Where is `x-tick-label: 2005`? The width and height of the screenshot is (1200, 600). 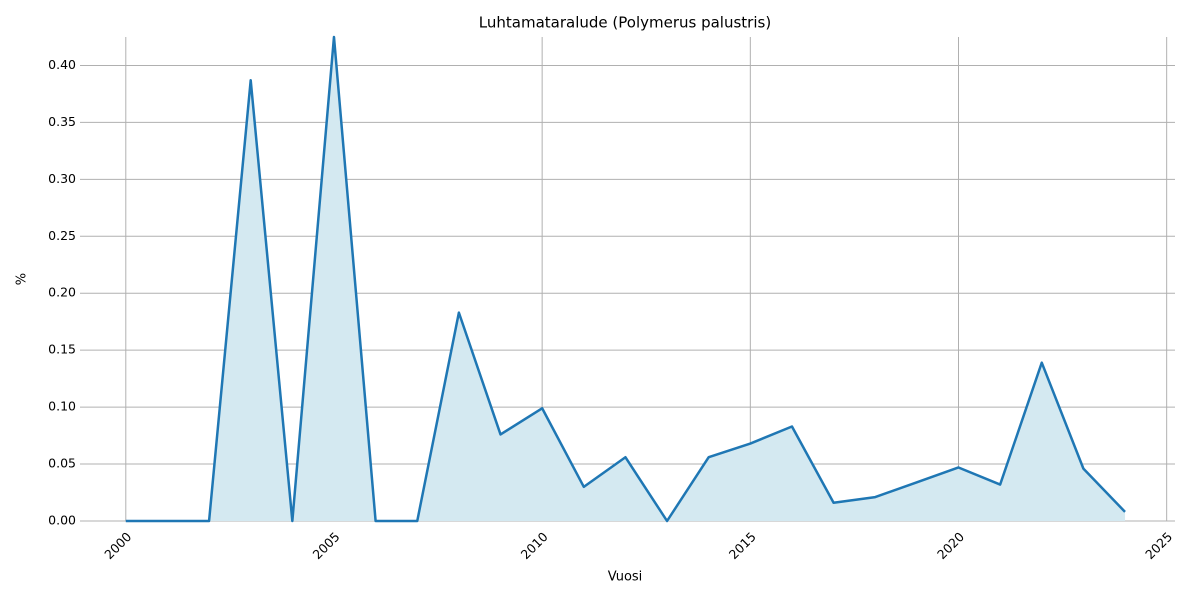 x-tick-label: 2005 is located at coordinates (325, 545).